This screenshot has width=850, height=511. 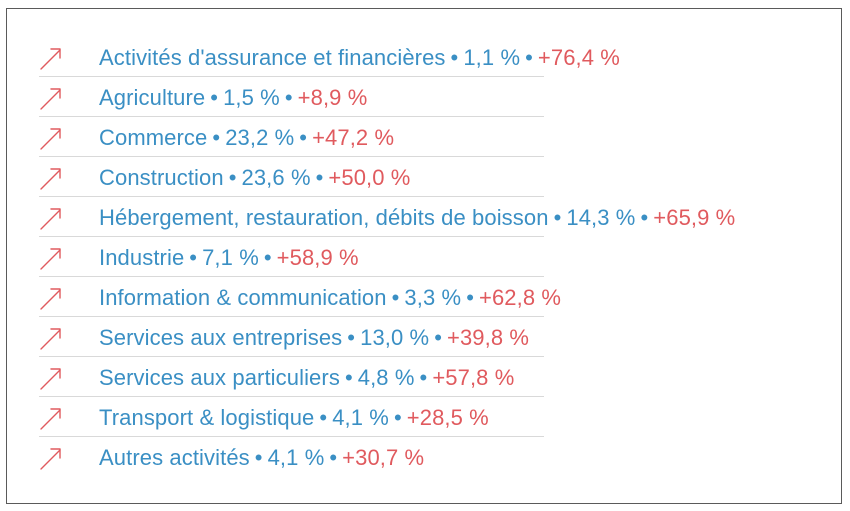 I want to click on sector-share: 23,6 %, so click(x=276, y=177).